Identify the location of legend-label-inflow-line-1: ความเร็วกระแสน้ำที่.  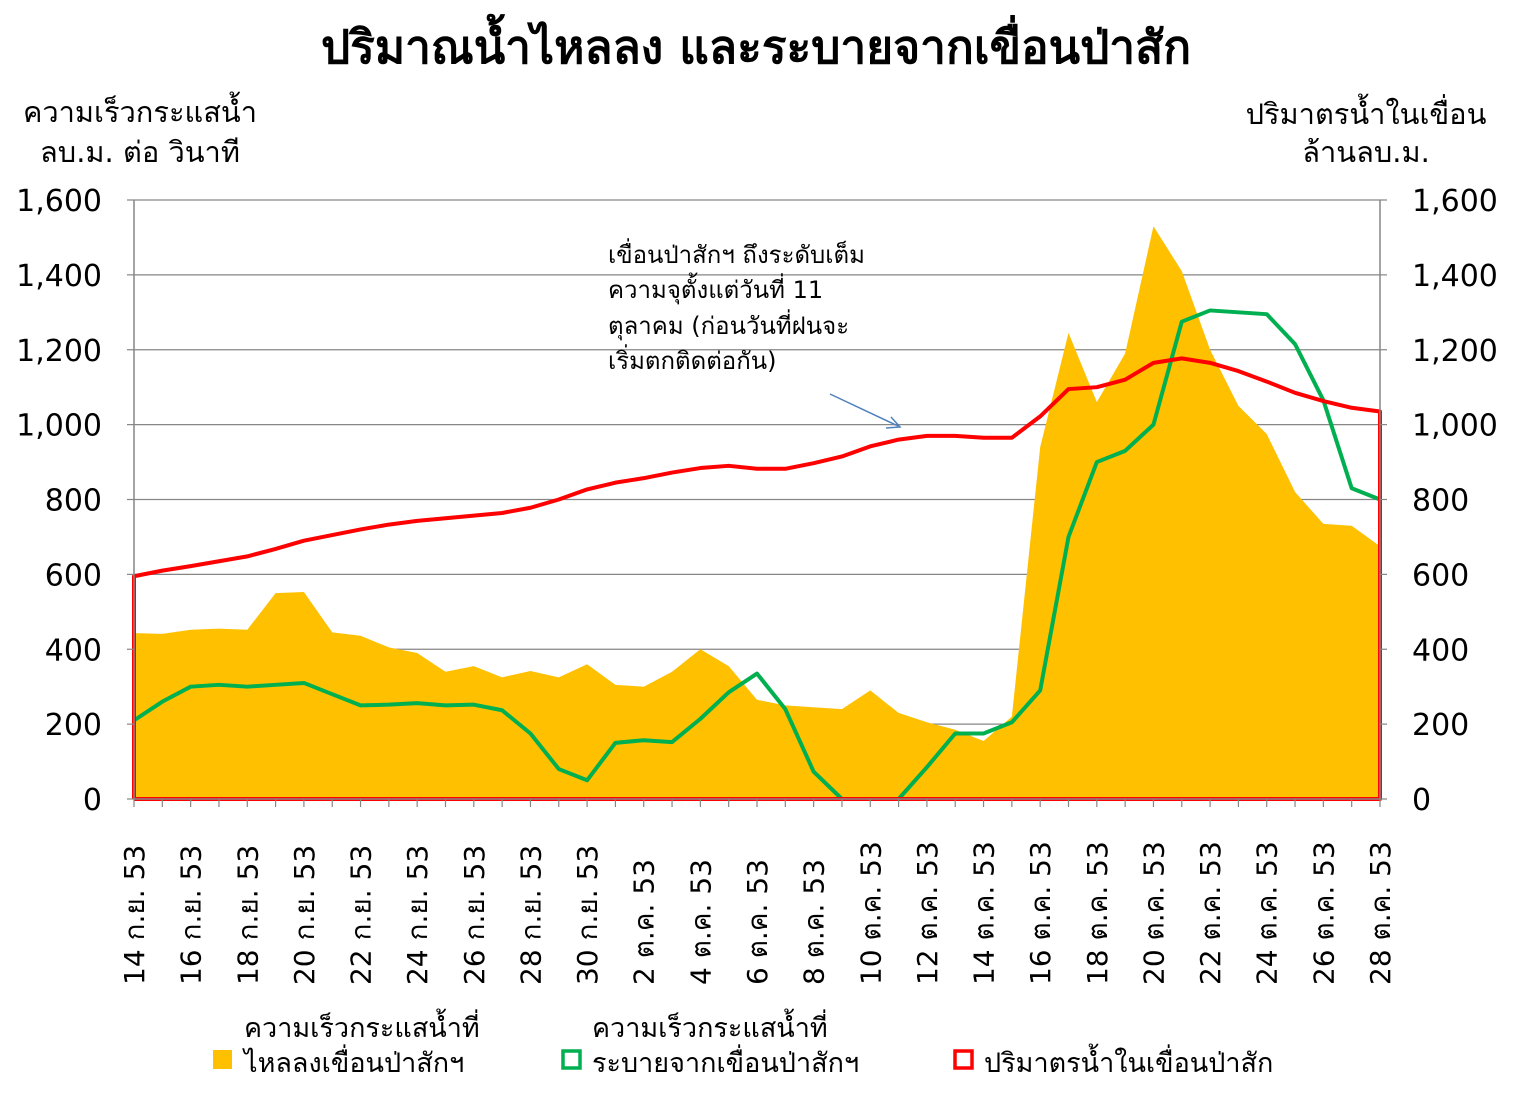
(362, 1026).